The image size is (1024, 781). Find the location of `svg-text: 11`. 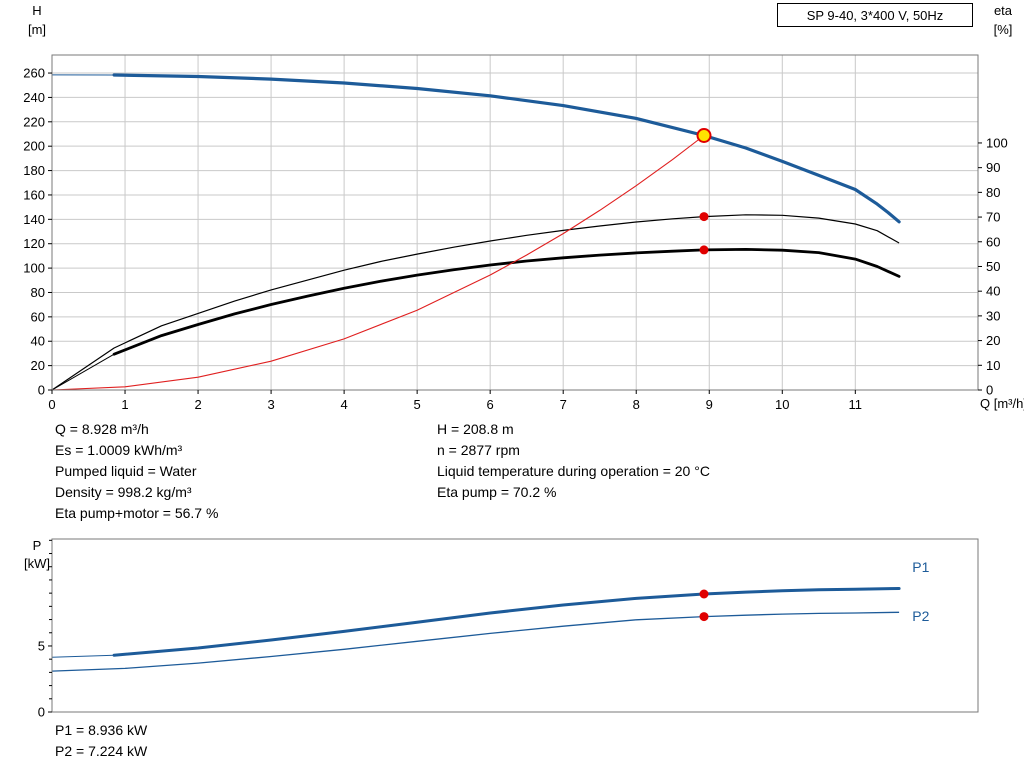

svg-text: 11 is located at coordinates (856, 404).